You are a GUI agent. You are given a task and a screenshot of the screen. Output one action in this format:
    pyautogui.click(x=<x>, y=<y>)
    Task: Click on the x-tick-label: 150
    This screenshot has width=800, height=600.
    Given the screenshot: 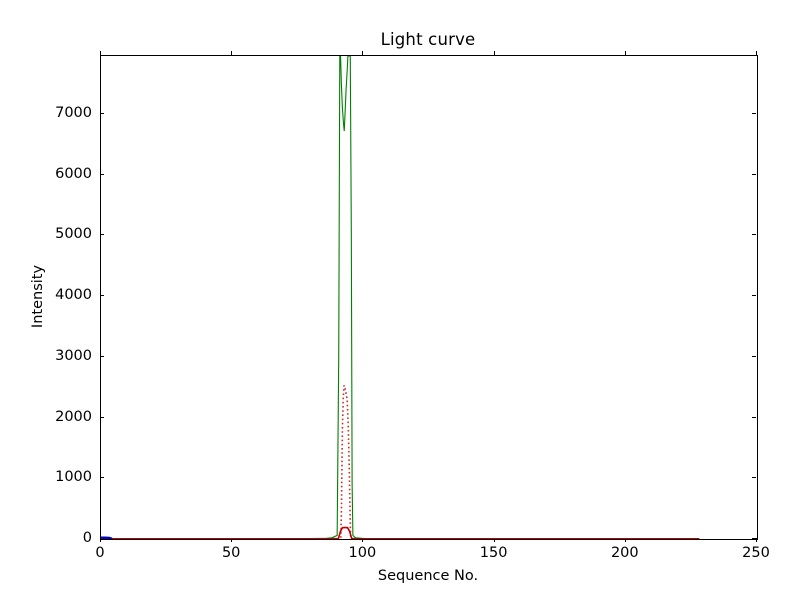 What is the action you would take?
    pyautogui.click(x=493, y=553)
    